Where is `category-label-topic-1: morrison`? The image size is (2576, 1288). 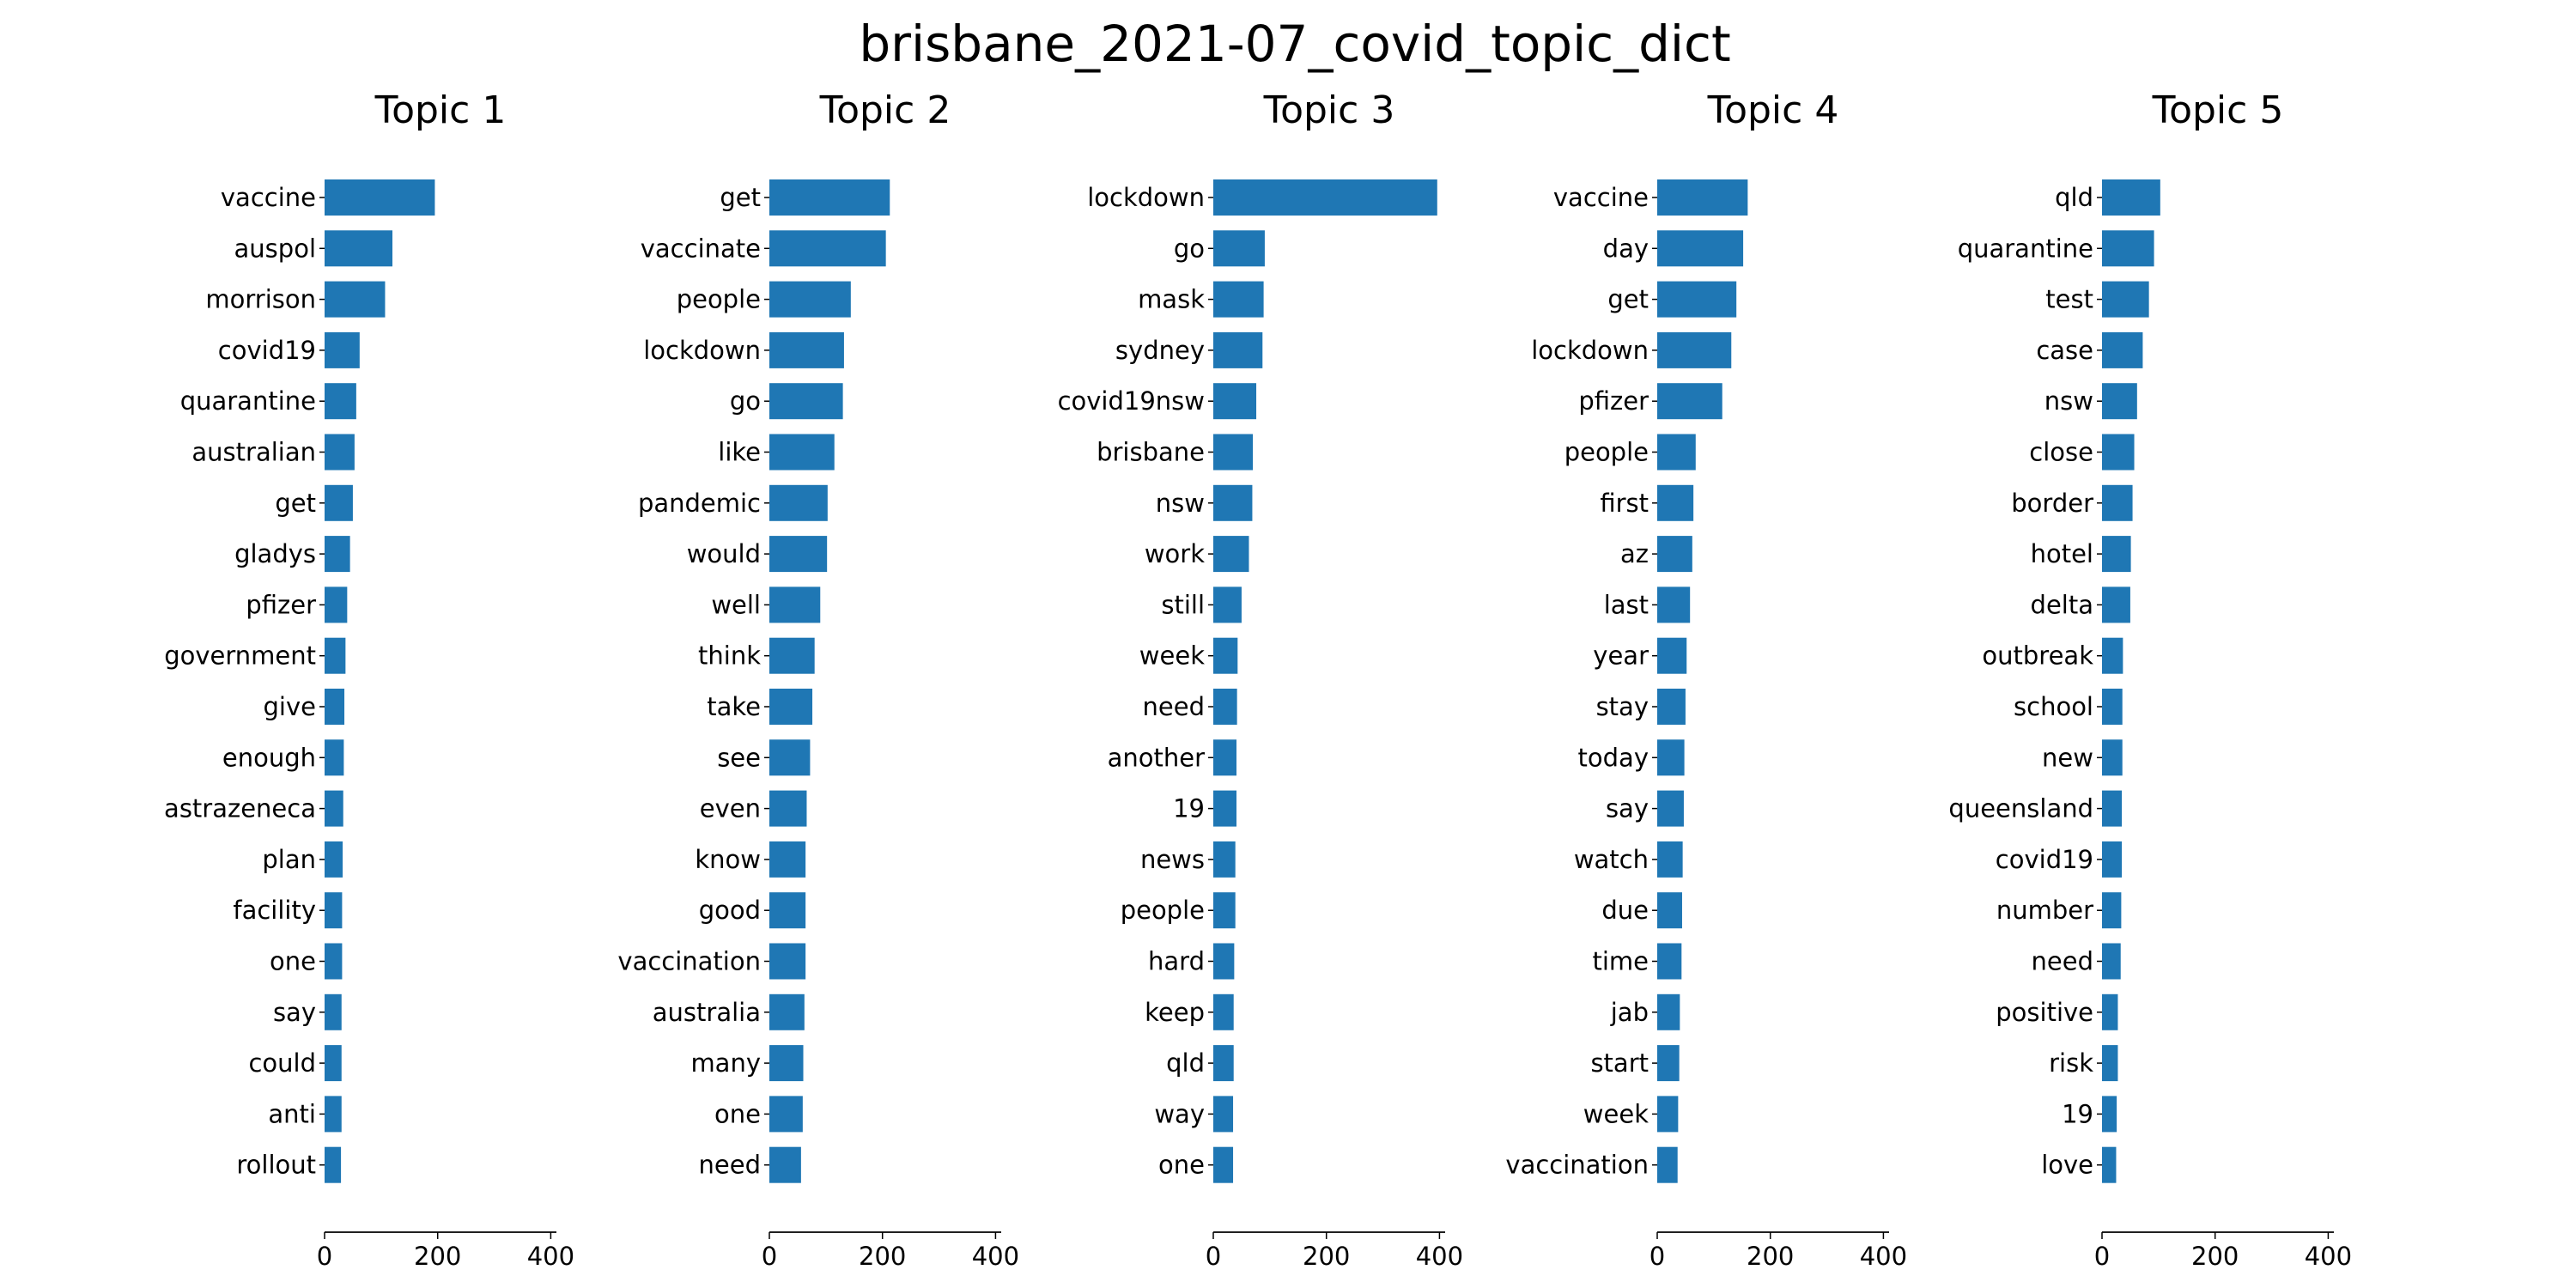
category-label-topic-1: morrison is located at coordinates (260, 300).